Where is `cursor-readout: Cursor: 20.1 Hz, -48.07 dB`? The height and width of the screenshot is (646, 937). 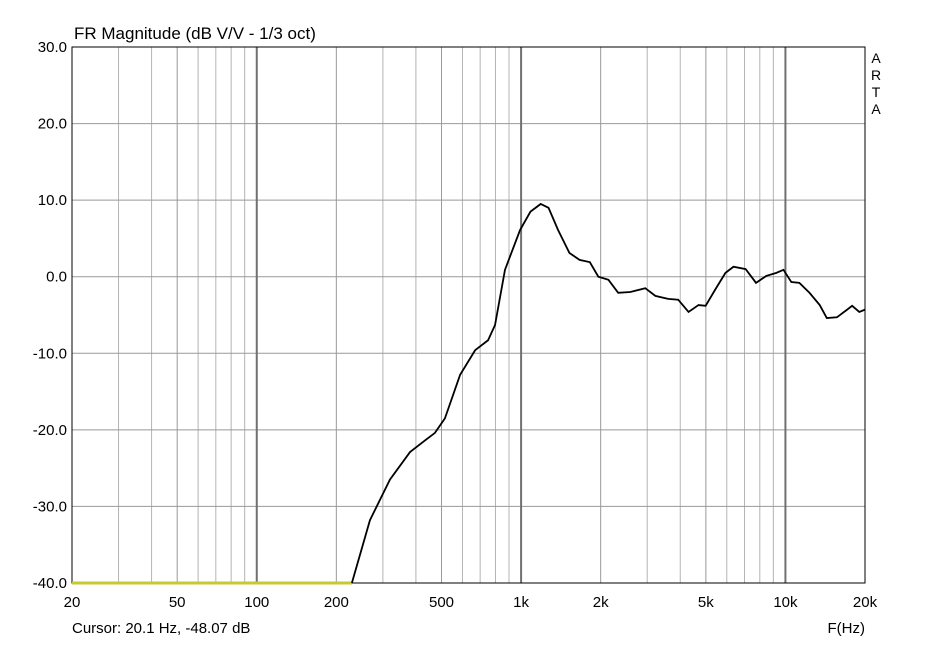 cursor-readout: Cursor: 20.1 Hz, -48.07 dB is located at coordinates (161, 628).